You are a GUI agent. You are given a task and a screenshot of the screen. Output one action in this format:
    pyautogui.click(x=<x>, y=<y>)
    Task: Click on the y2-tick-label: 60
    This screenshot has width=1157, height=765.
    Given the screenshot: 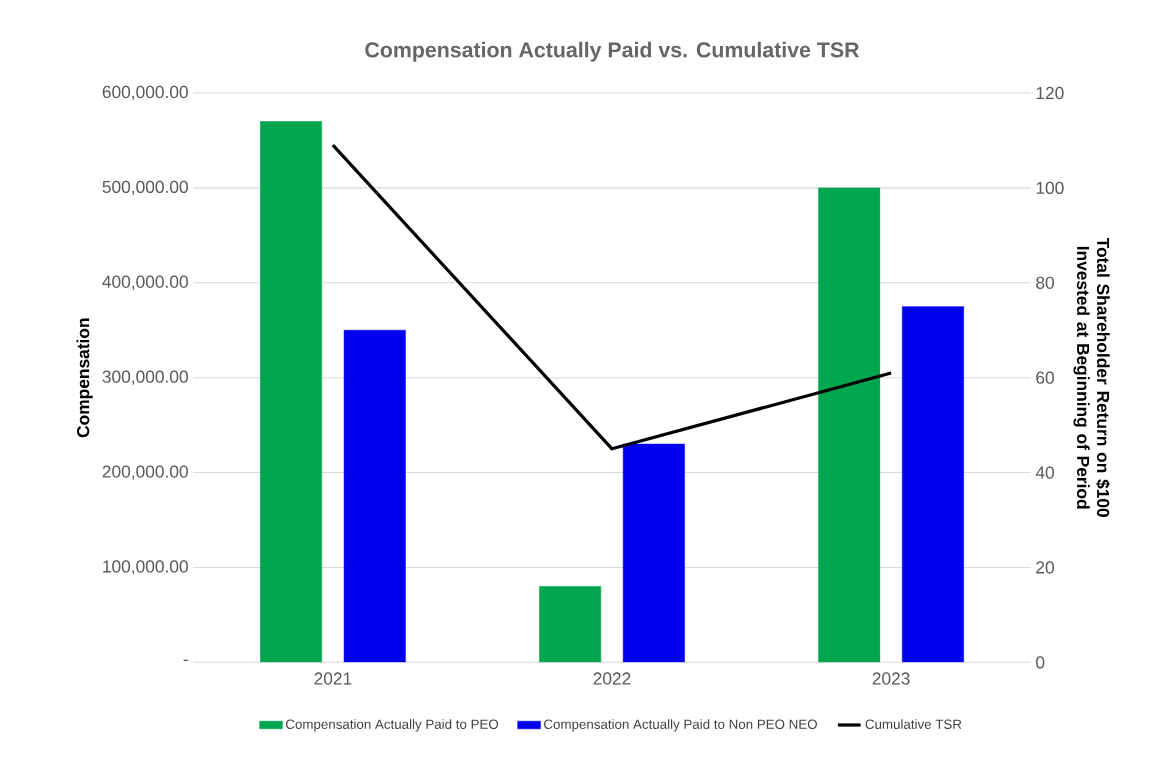 What is the action you would take?
    pyautogui.click(x=1045, y=377)
    